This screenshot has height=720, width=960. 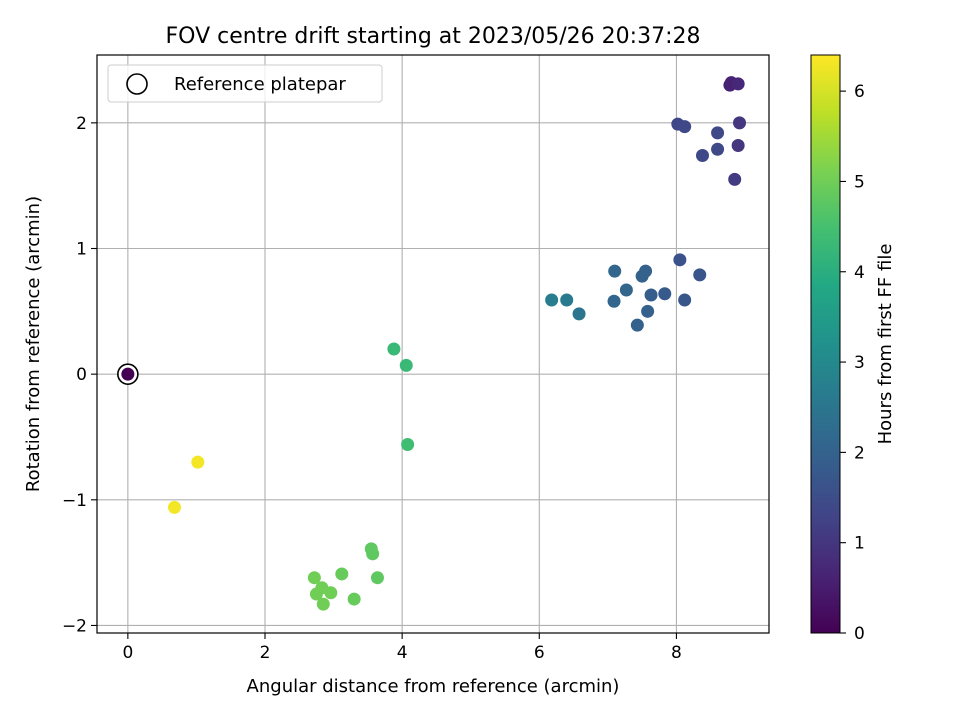 I want to click on legend: Reference platepar, so click(x=245, y=83).